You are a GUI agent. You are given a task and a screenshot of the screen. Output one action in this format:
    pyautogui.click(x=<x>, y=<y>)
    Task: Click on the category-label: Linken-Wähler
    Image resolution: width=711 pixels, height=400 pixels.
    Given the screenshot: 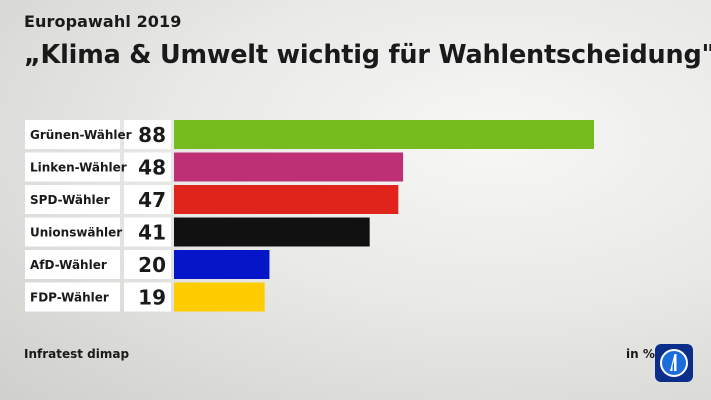 What is the action you would take?
    pyautogui.click(x=78, y=168)
    